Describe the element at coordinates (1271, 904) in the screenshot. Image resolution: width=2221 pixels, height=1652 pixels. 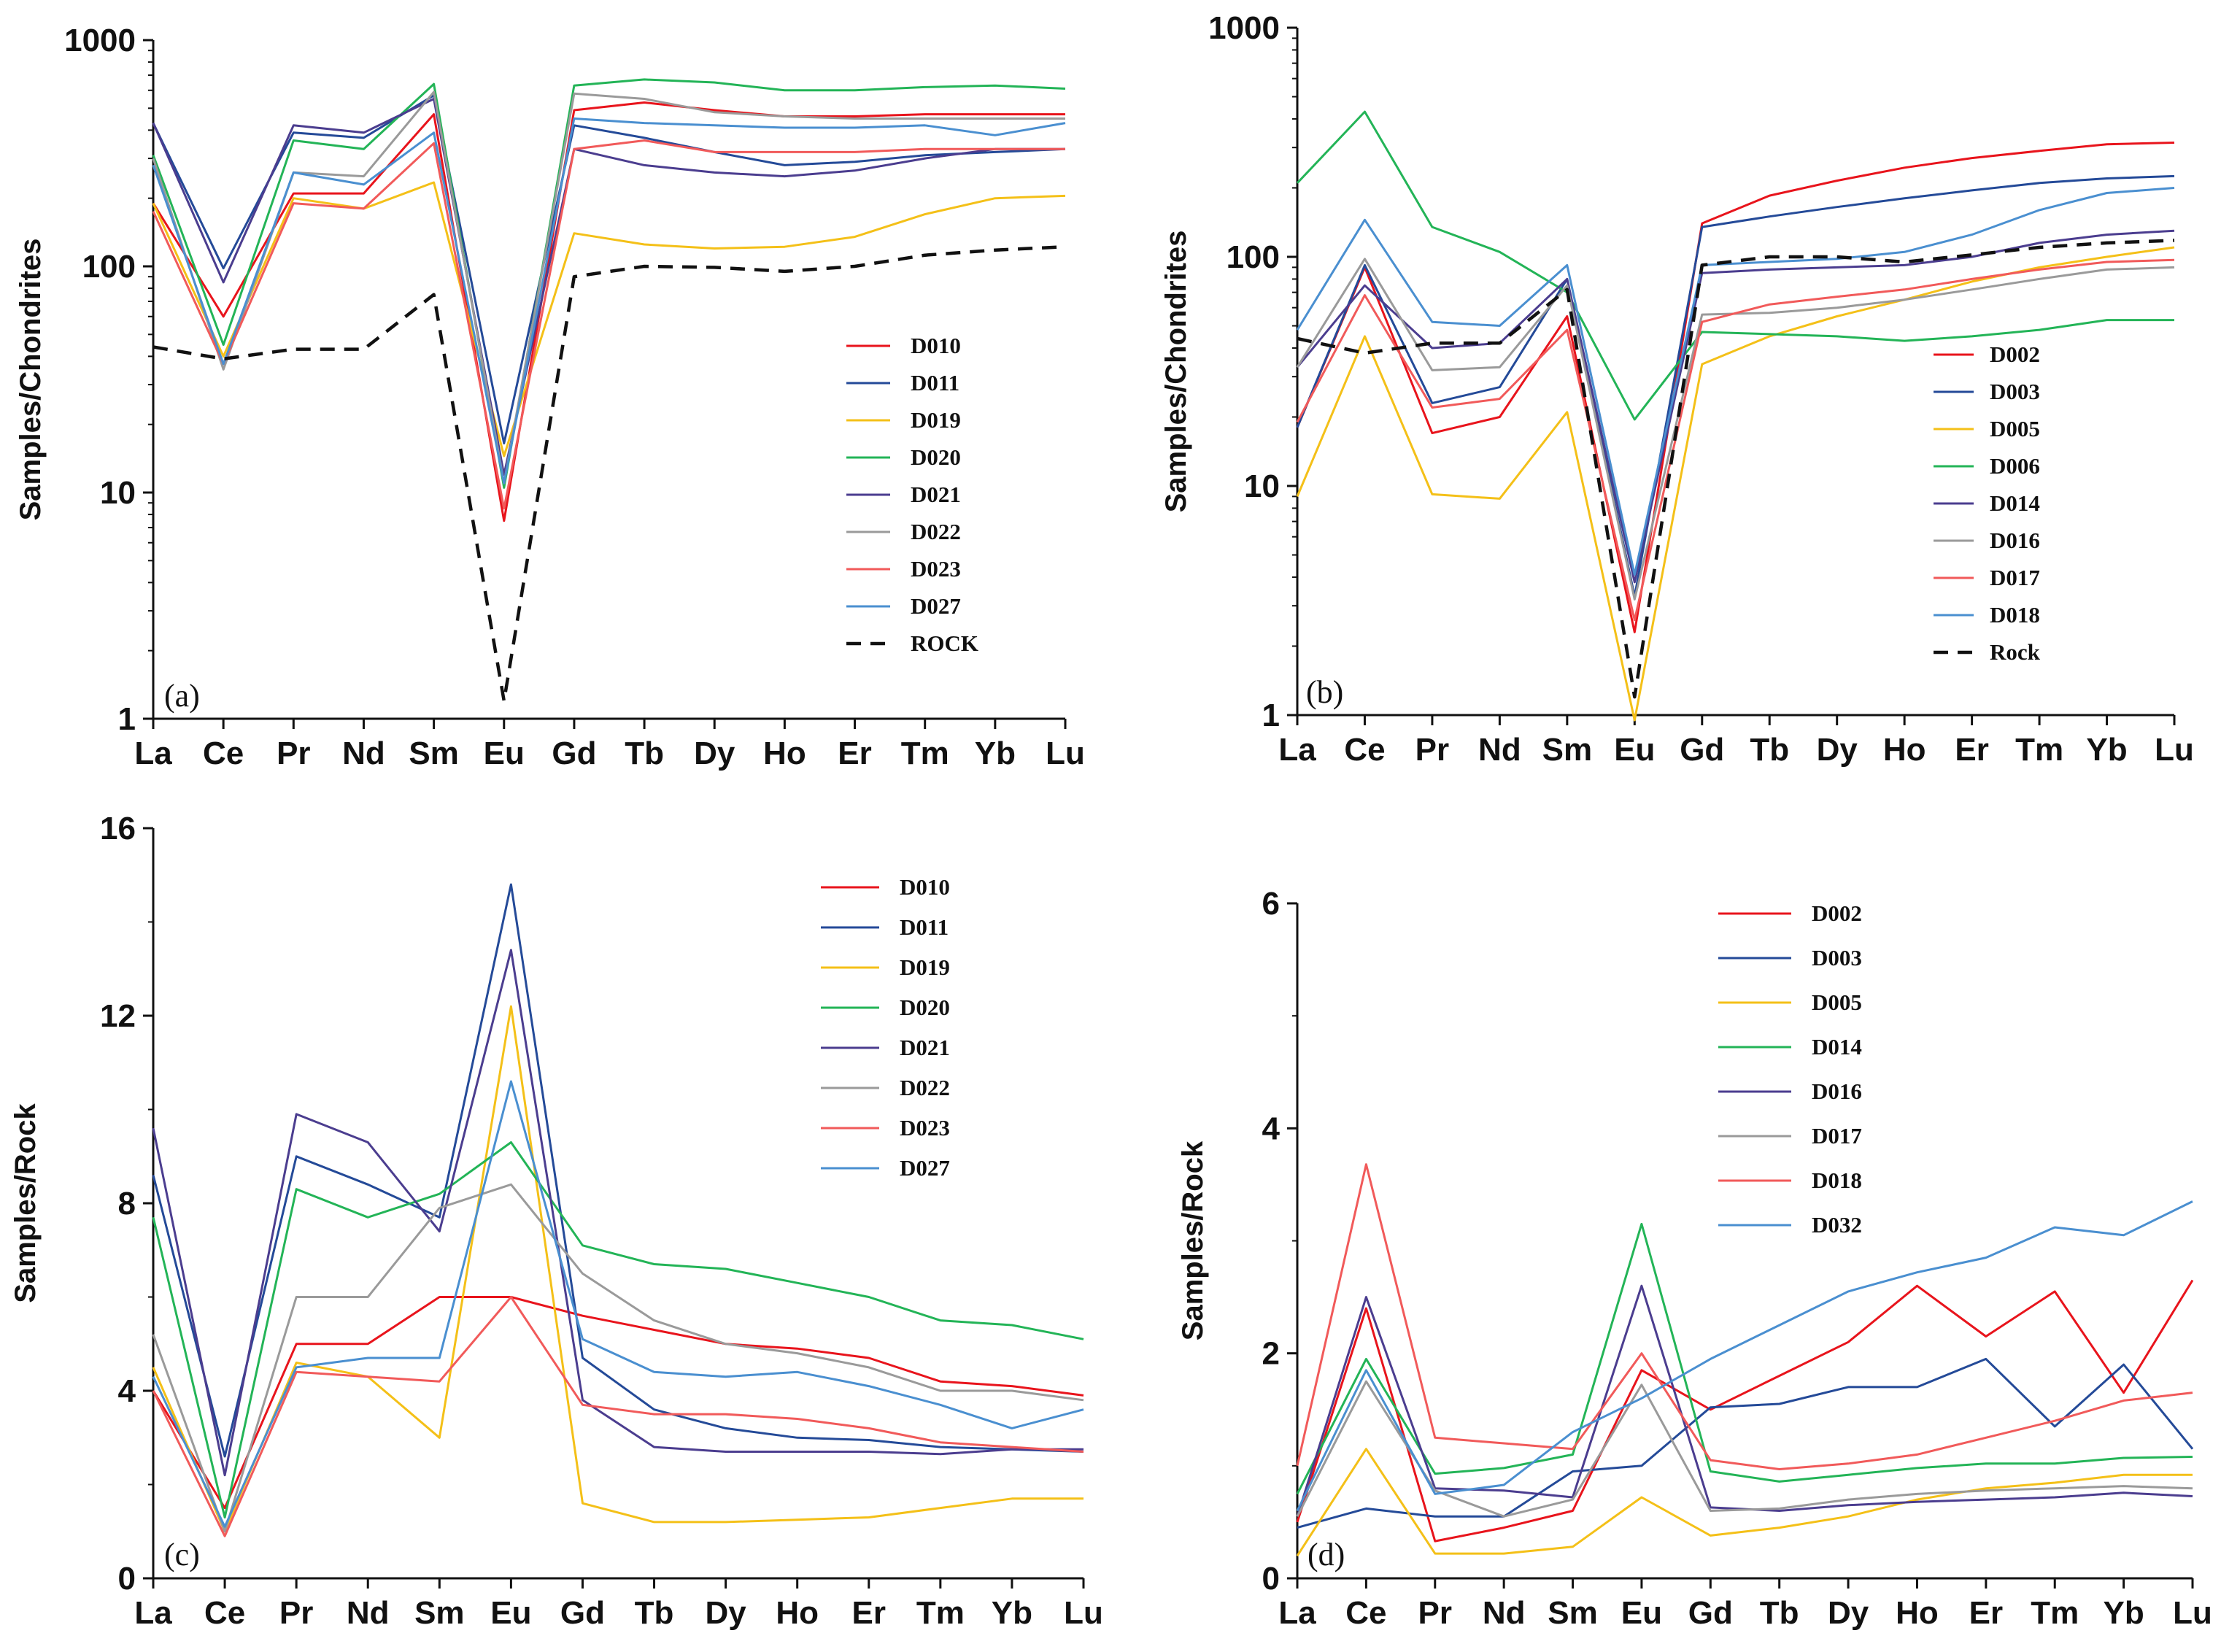
I see `y-tick-label: 6` at that location.